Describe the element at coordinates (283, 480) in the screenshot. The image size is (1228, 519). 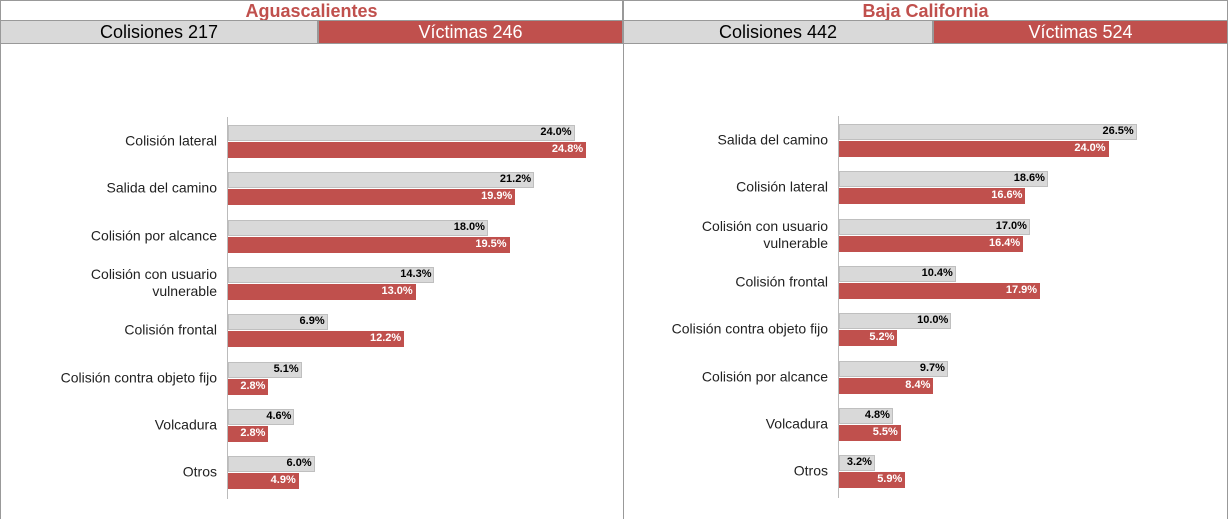
I see `value-label: 4.9%` at that location.